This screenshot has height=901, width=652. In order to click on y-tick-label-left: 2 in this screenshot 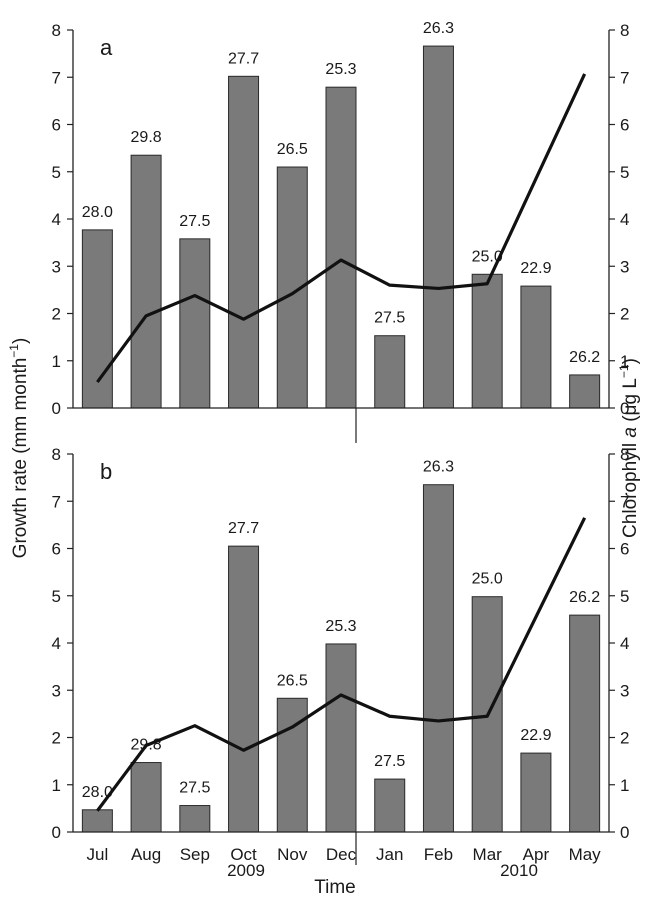, I will do `click(56, 738)`.